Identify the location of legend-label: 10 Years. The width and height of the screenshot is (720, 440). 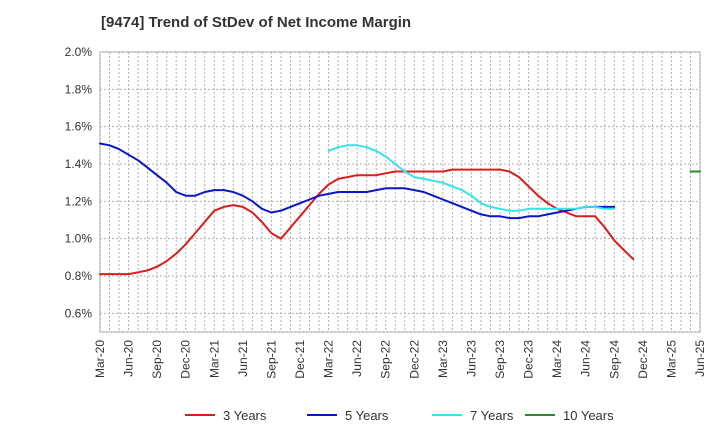
(588, 415).